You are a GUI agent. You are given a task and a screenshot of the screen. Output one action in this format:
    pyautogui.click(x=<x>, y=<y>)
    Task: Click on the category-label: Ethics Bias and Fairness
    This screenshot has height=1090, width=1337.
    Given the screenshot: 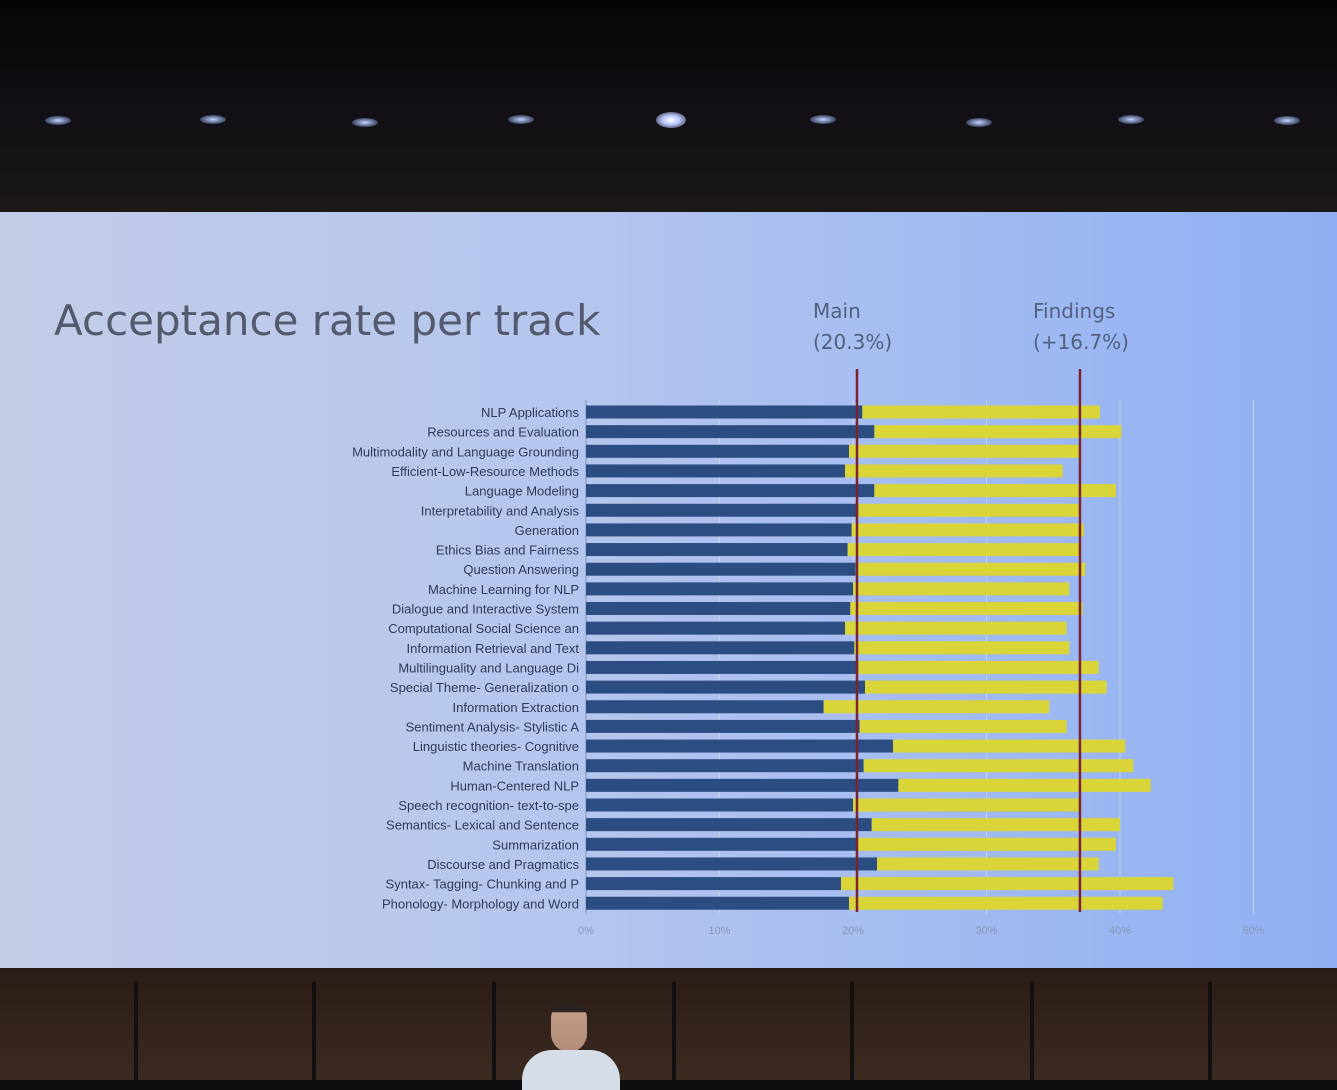 What is the action you would take?
    pyautogui.click(x=508, y=550)
    